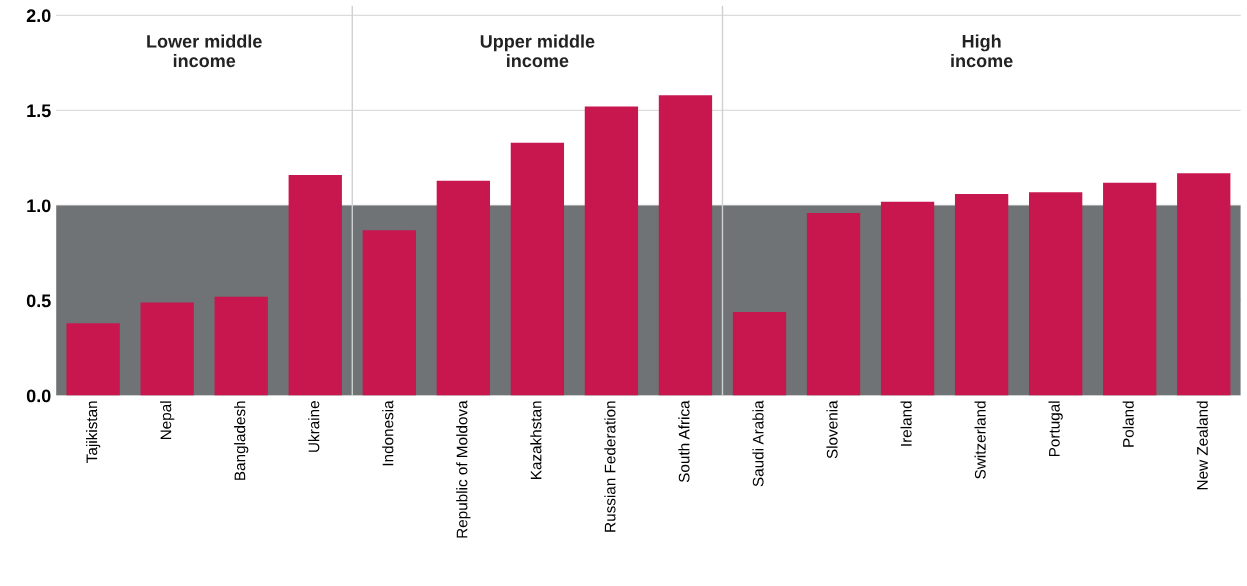 This screenshot has width=1247, height=586. Describe the element at coordinates (314, 426) in the screenshot. I see `x-tick-label: Ukraine` at that location.